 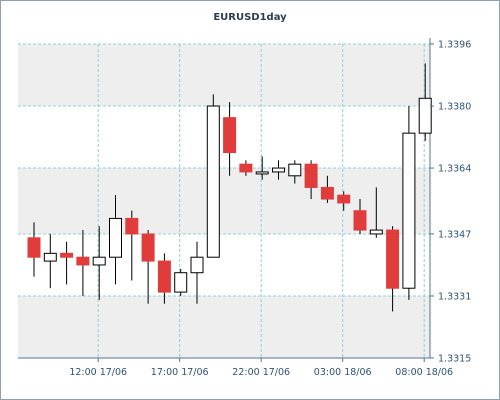 I want to click on y-tick-label: 1.3347, so click(x=454, y=234).